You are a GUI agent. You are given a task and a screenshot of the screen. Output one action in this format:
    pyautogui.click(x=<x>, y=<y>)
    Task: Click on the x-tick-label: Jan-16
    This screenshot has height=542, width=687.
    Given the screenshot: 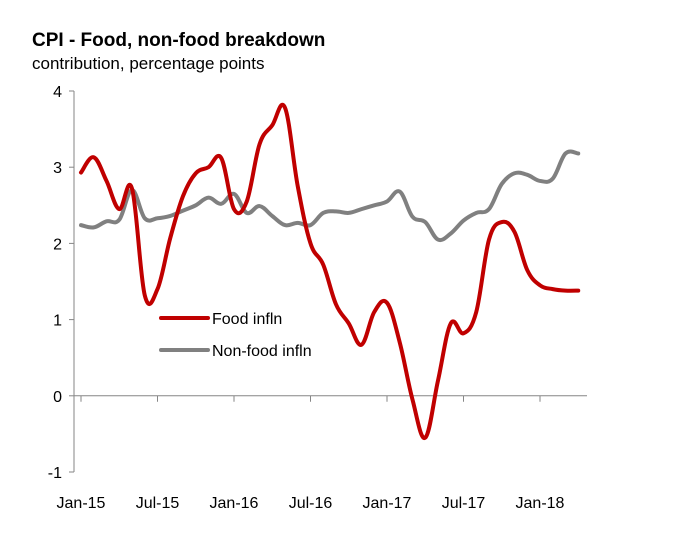 What is the action you would take?
    pyautogui.click(x=234, y=503)
    